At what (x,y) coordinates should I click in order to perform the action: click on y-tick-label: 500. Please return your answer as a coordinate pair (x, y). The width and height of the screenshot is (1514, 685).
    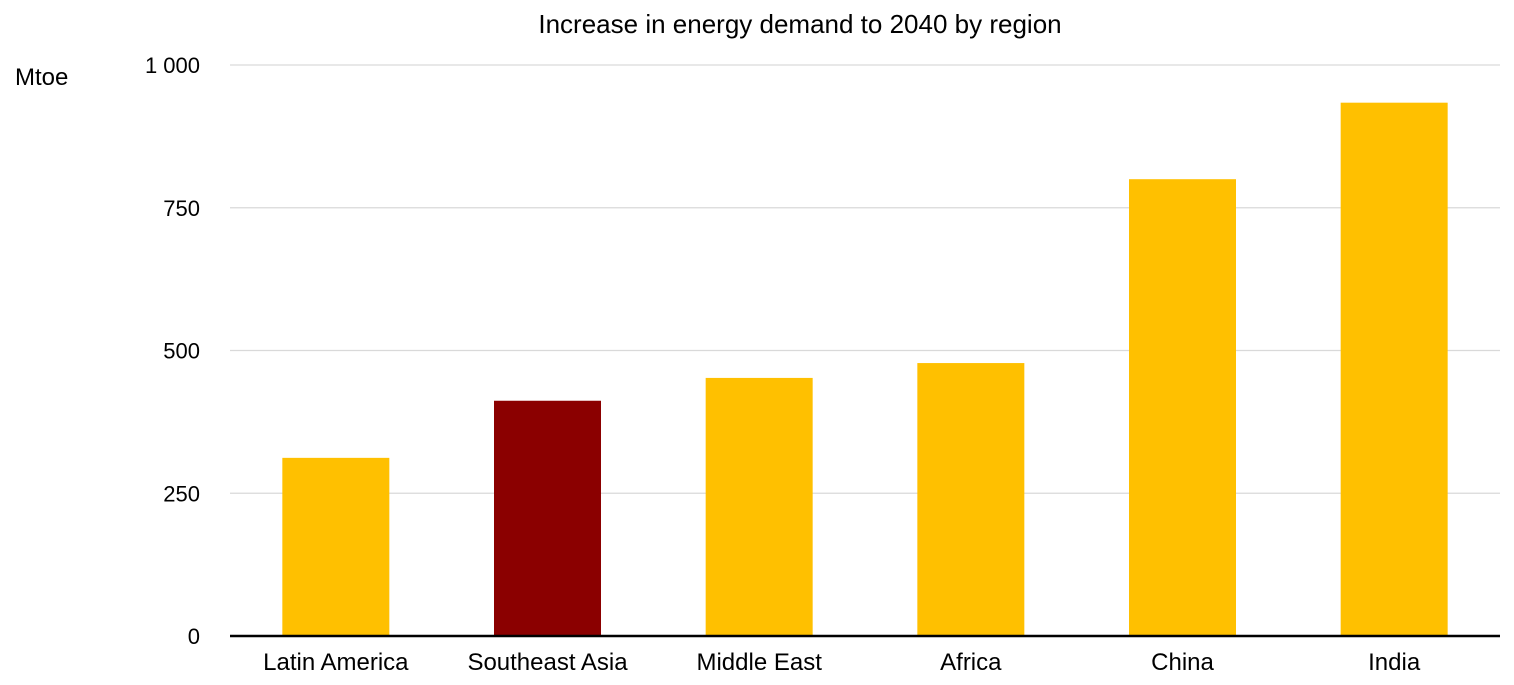
    Looking at the image, I should click on (181, 351).